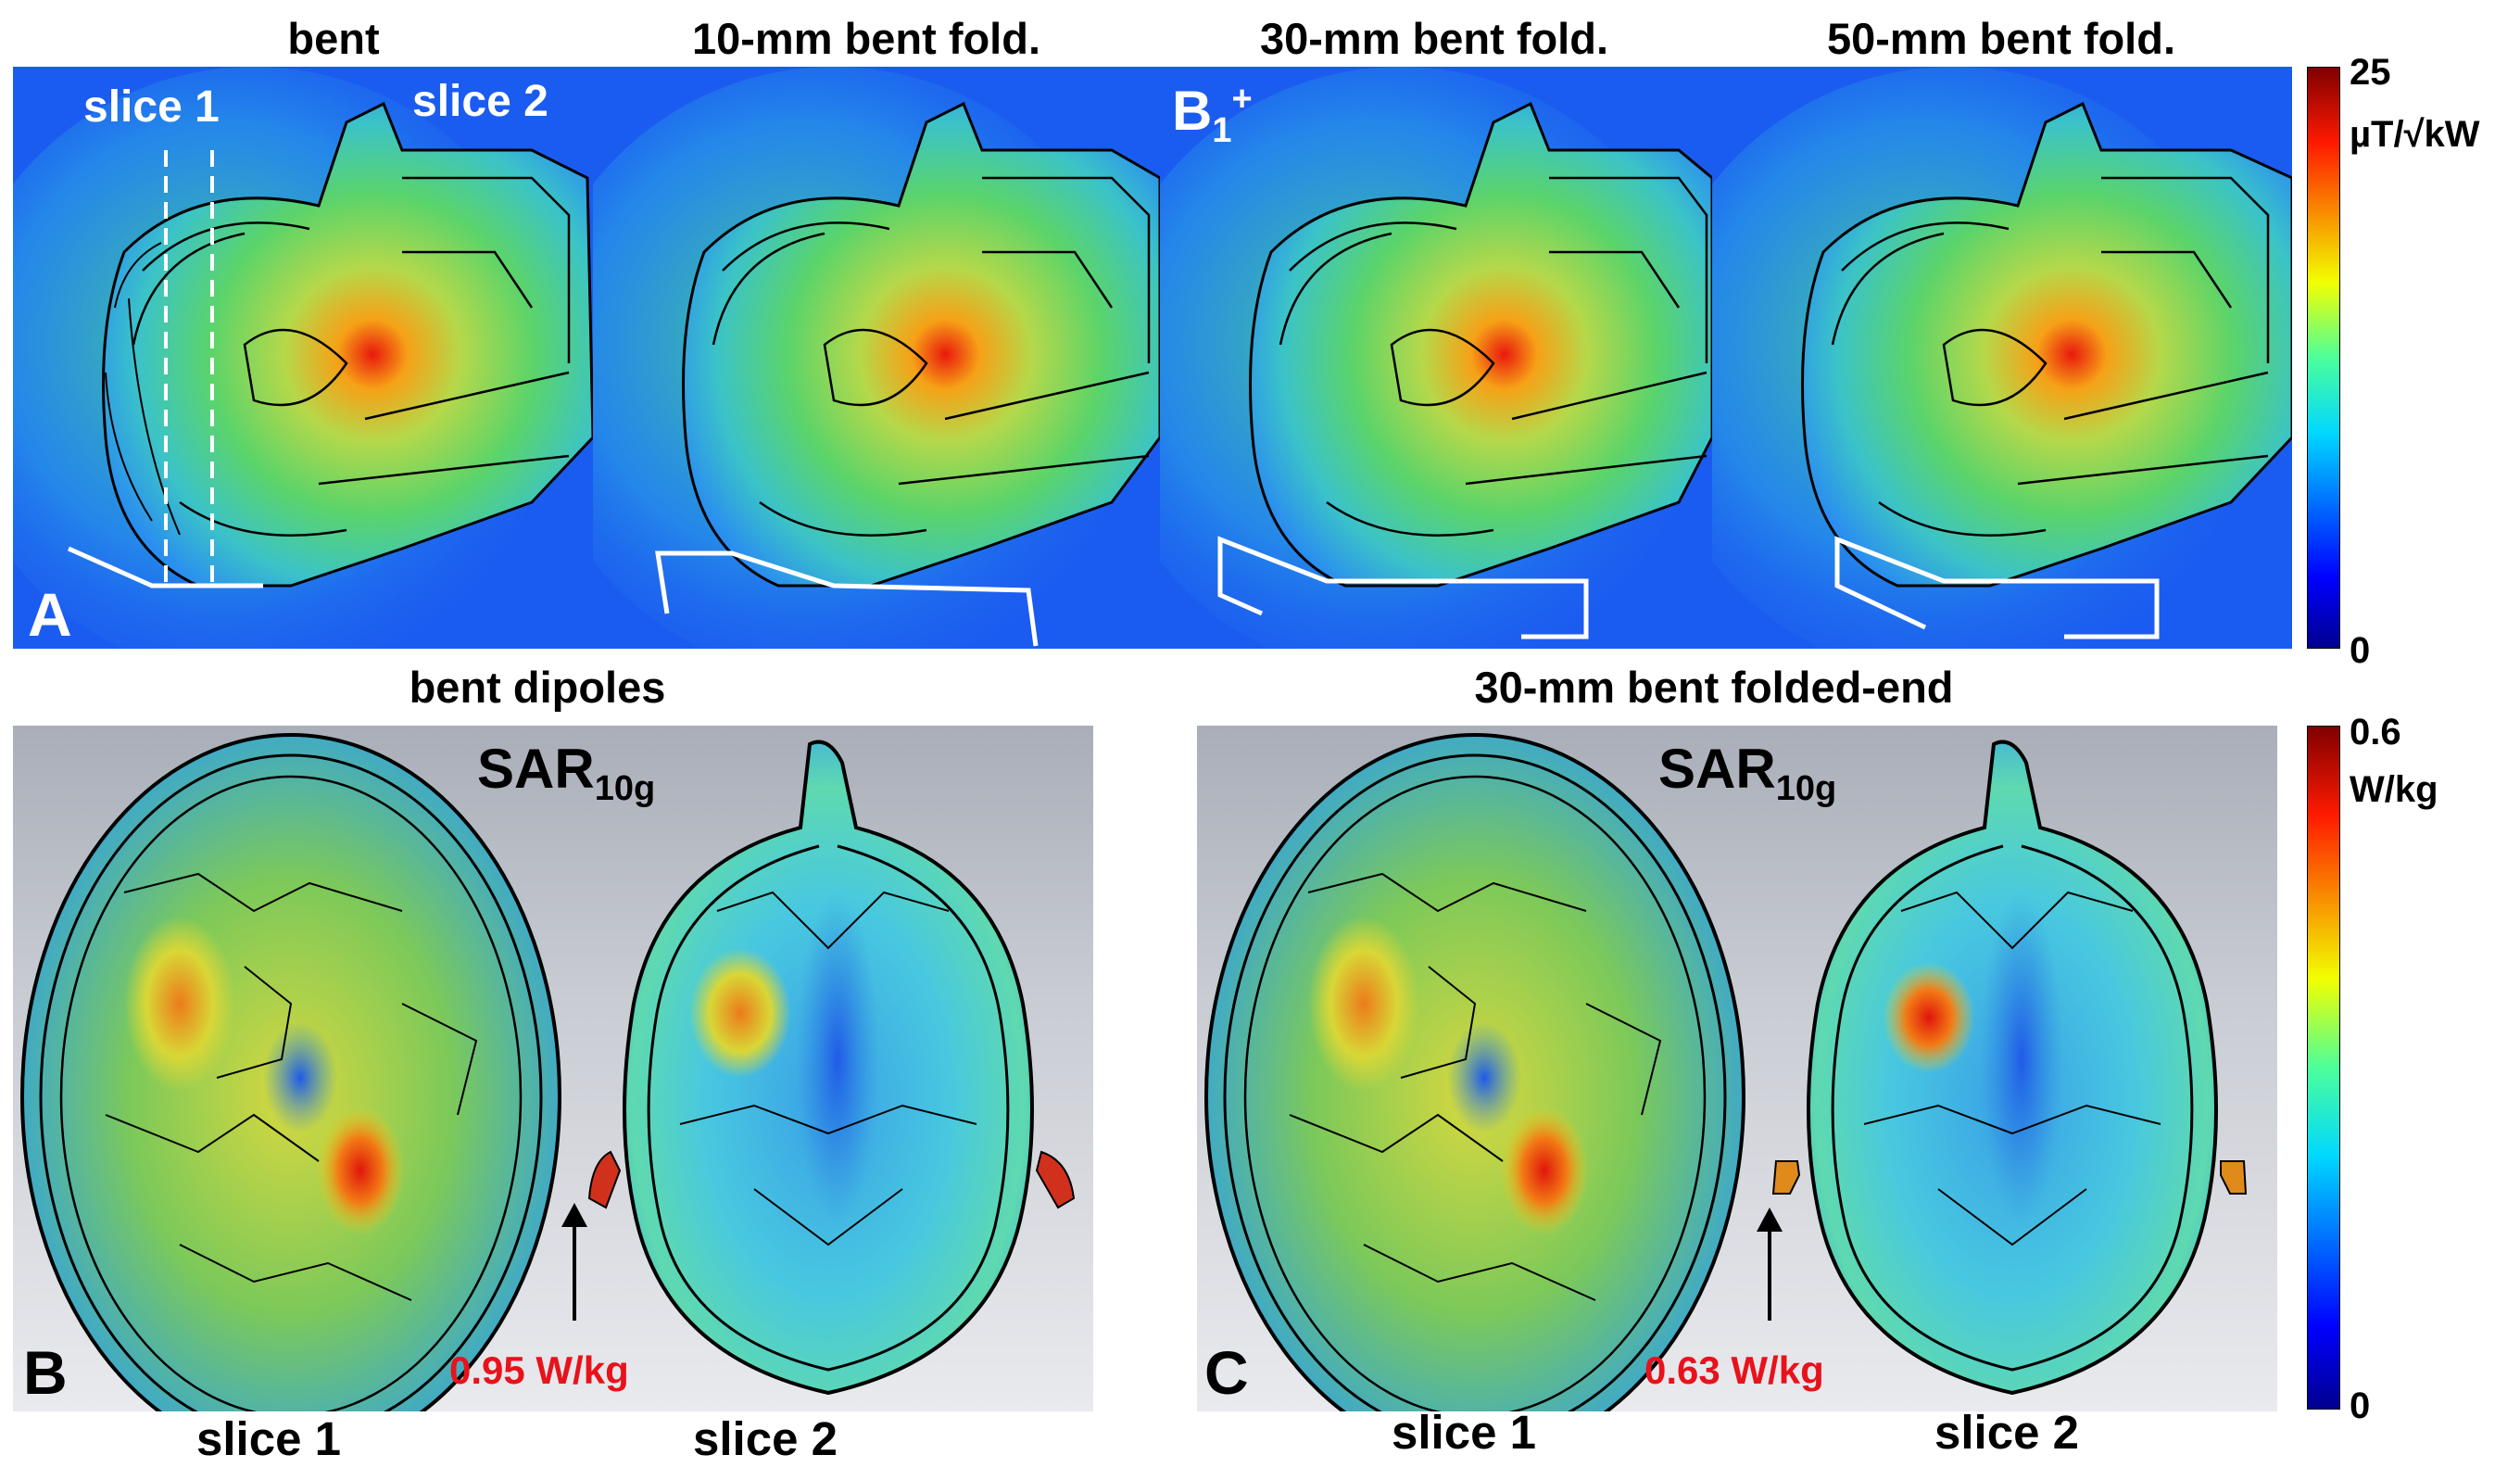 The image size is (2520, 1480). Describe the element at coordinates (2375, 732) in the screenshot. I see `sar-colorbar-max: 0.6` at that location.